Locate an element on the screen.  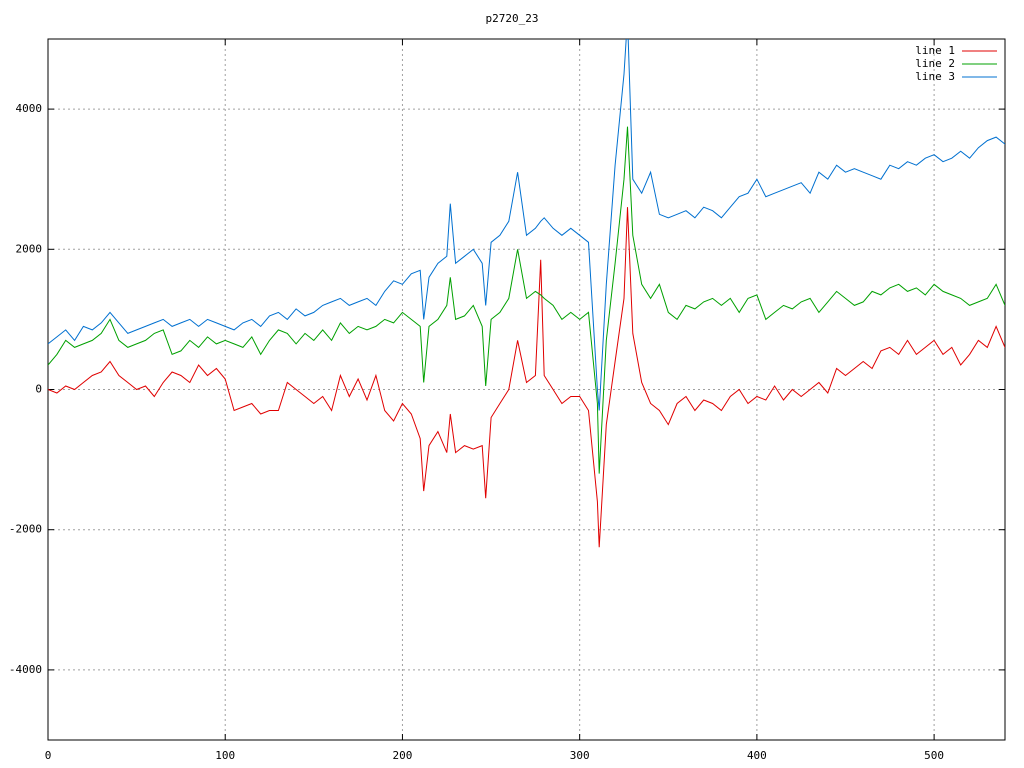
x-tick-label: 400 is located at coordinates (757, 755).